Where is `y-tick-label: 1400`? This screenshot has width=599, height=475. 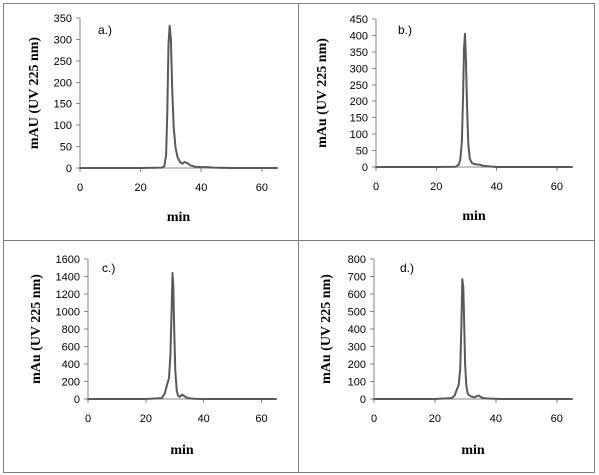 y-tick-label: 1400 is located at coordinates (68, 278).